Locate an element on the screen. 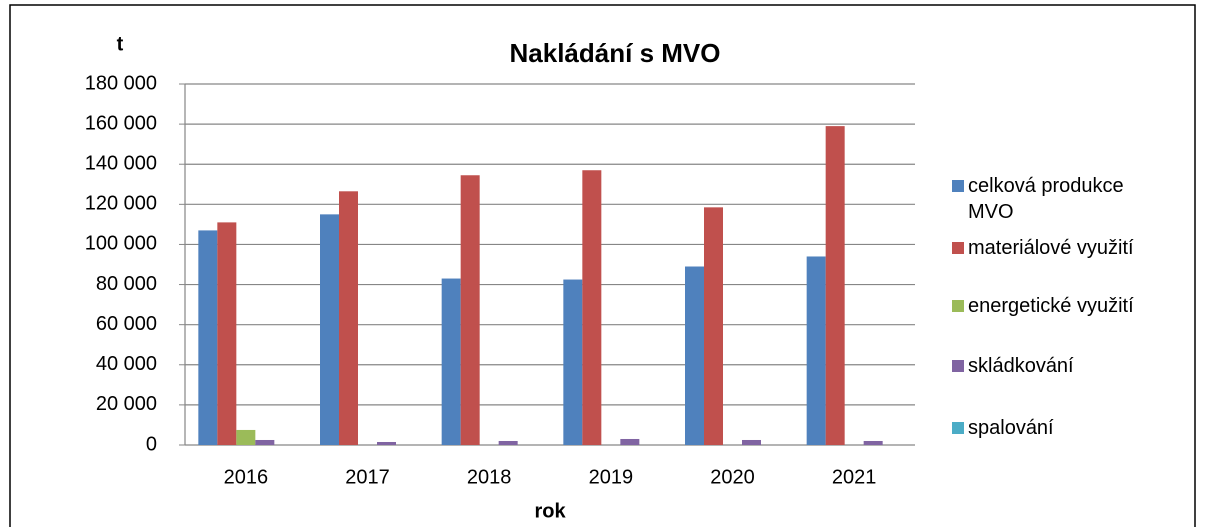 This screenshot has width=1205, height=527. x-tick-label: 2020 is located at coordinates (732, 477).